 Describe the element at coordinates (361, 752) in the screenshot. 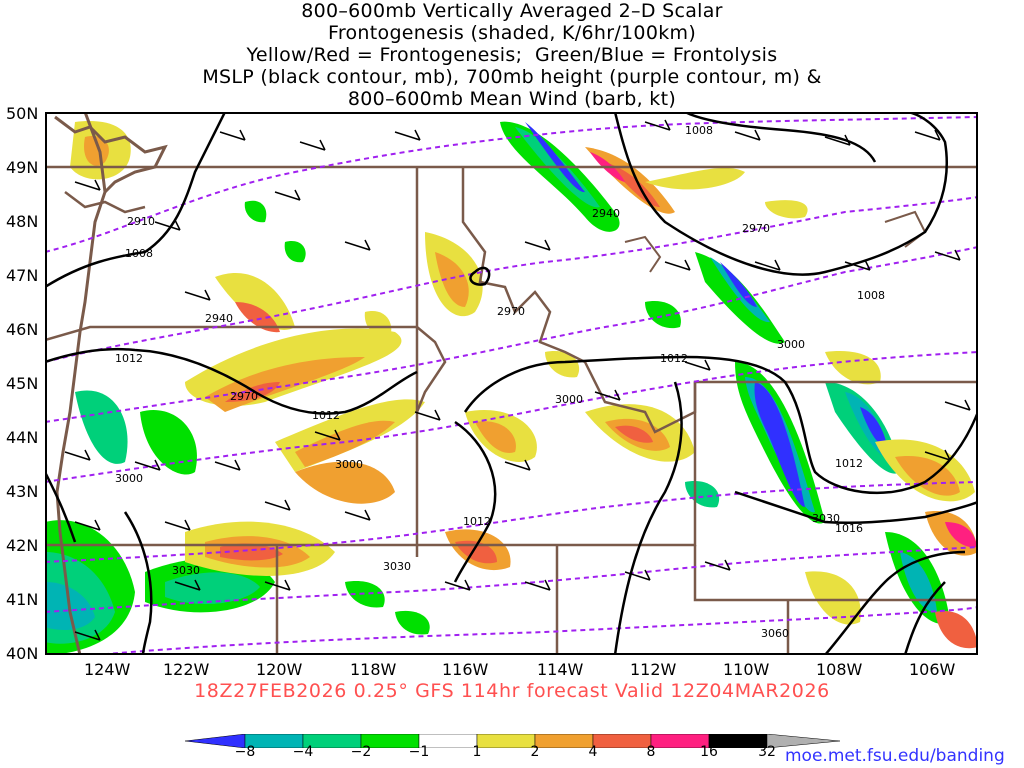

I see `colorbar-label: −2` at that location.